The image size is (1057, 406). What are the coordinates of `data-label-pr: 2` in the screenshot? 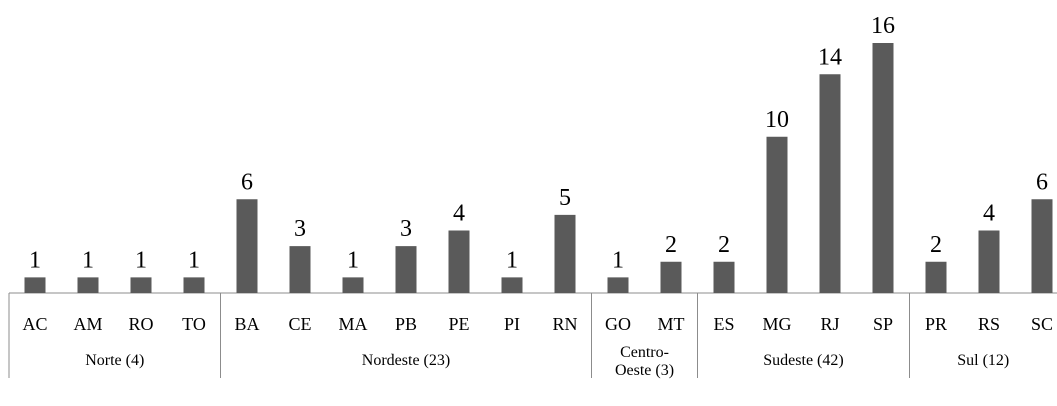 It's located at (936, 245).